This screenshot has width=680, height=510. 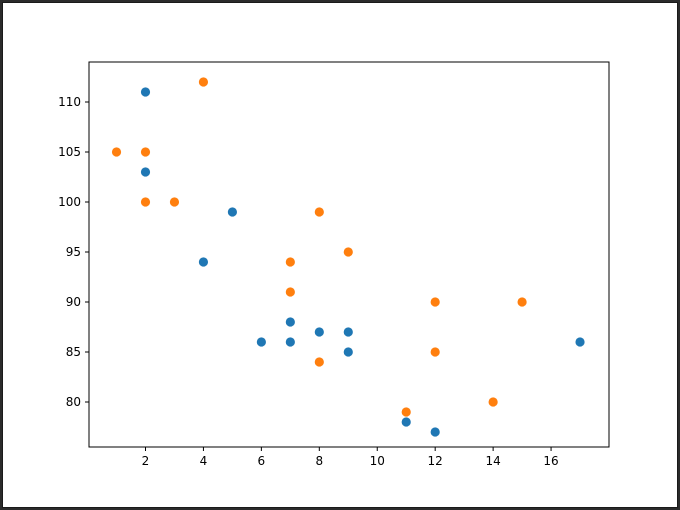 What do you see at coordinates (73, 302) in the screenshot?
I see `y-tick-label: 90` at bounding box center [73, 302].